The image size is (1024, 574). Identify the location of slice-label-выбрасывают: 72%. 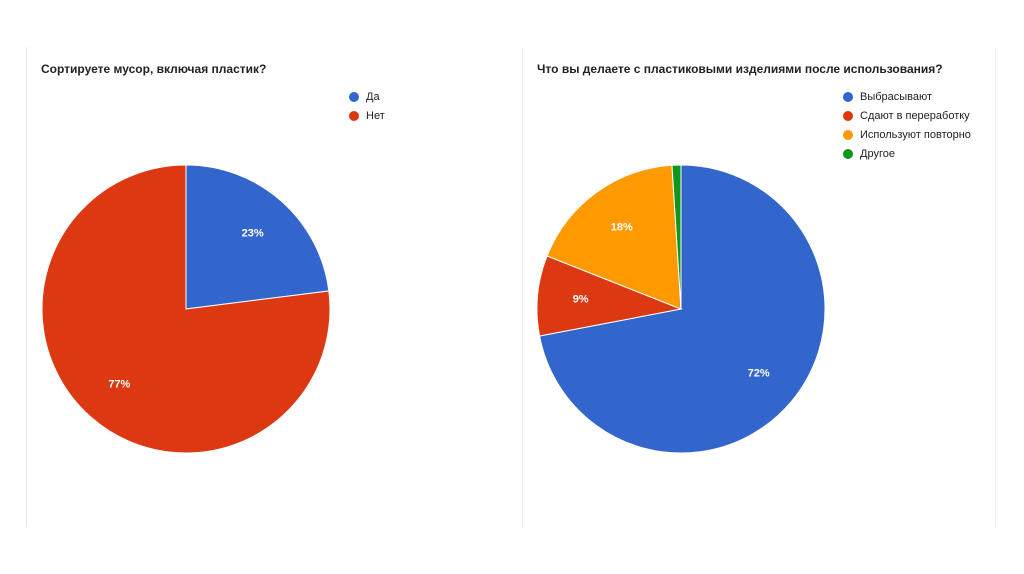
(759, 373).